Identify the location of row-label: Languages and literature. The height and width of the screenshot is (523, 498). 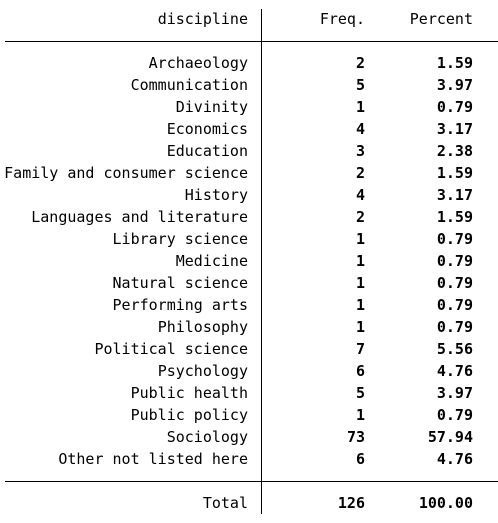
(139, 217).